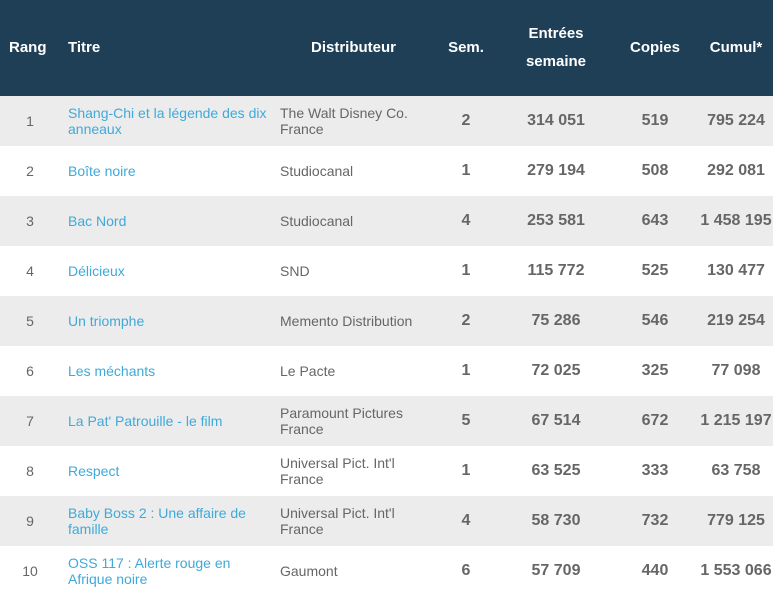  What do you see at coordinates (655, 420) in the screenshot?
I see `cell-copies: 672` at bounding box center [655, 420].